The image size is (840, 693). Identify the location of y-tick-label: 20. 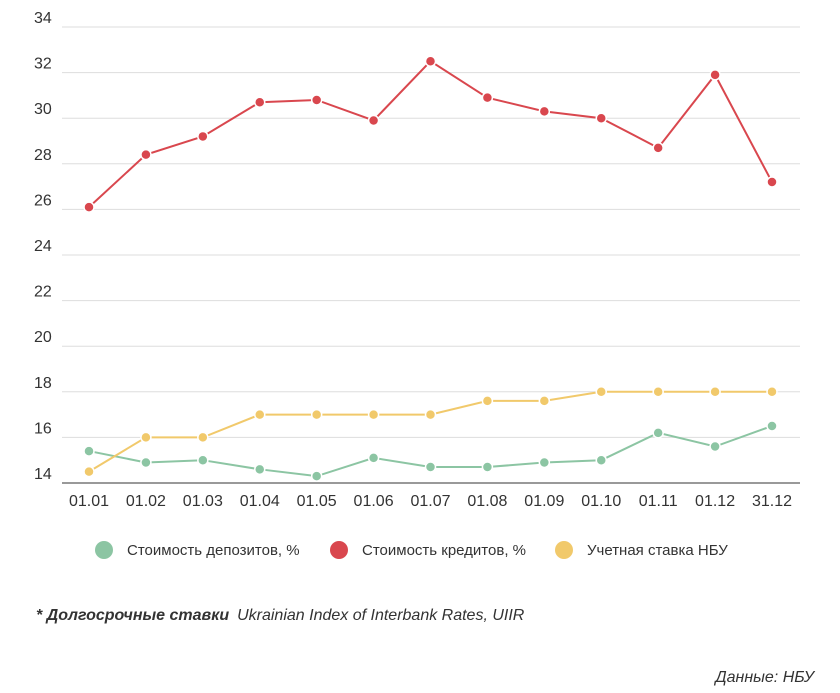
(43, 337).